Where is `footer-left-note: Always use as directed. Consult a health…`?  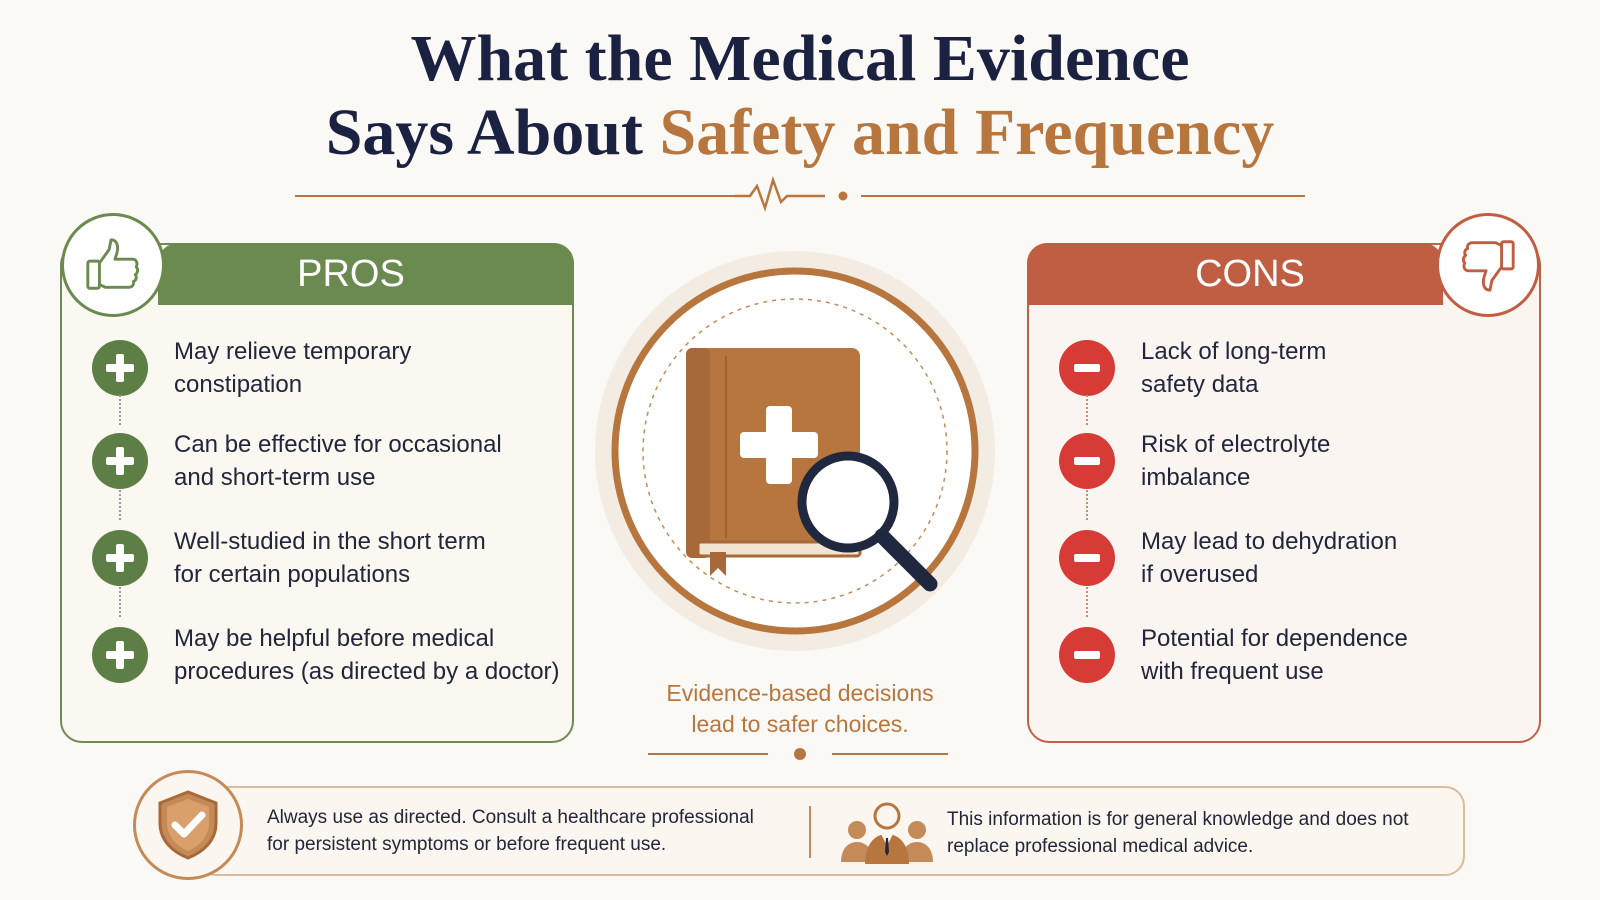
footer-left-note: Always use as directed. Consult a health… is located at coordinates (510, 831).